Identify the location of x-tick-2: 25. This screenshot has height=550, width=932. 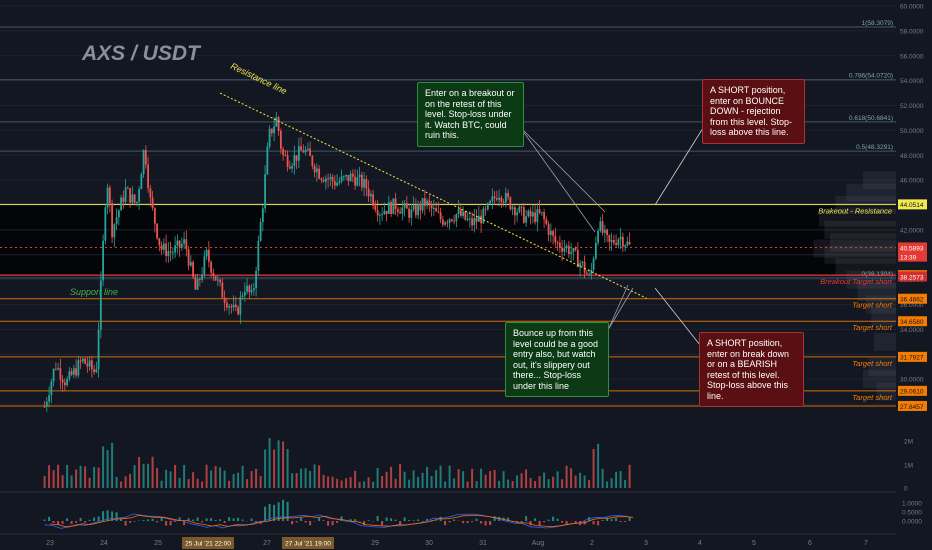
(158, 543).